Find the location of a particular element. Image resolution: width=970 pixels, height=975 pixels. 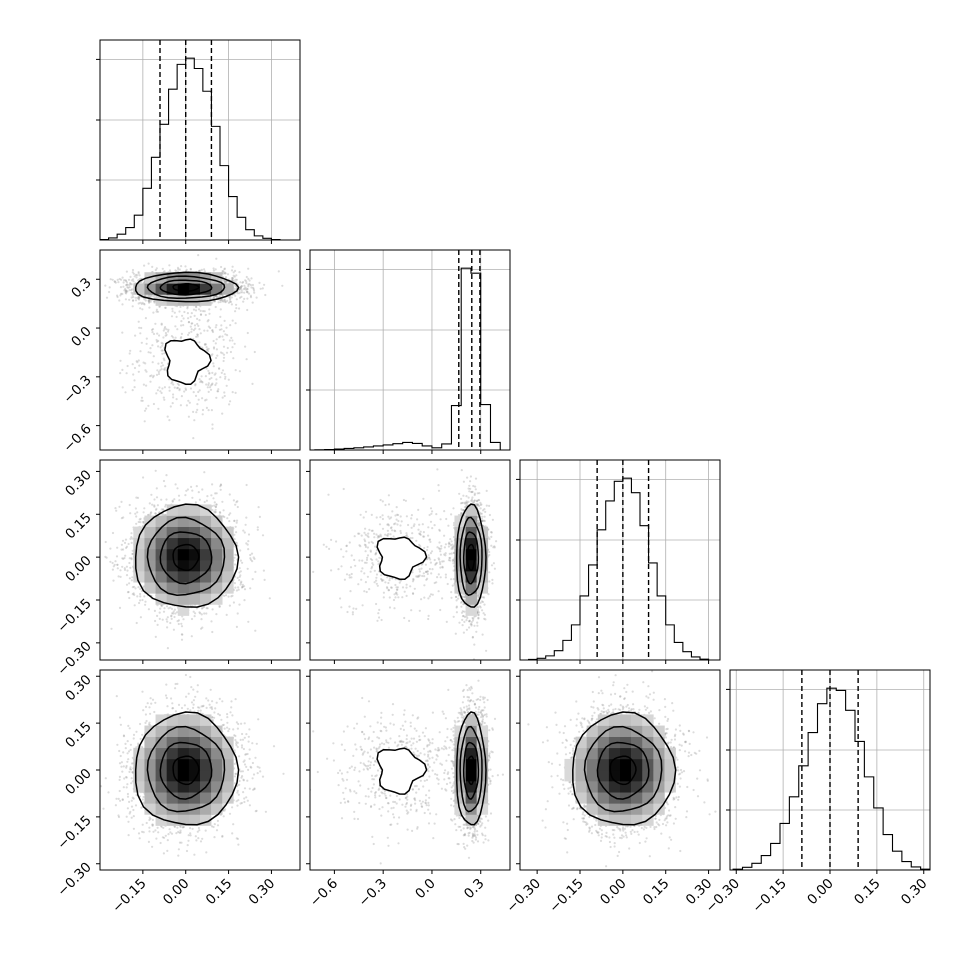

scatter-panel-0-2-area is located at coordinates (187, 560).